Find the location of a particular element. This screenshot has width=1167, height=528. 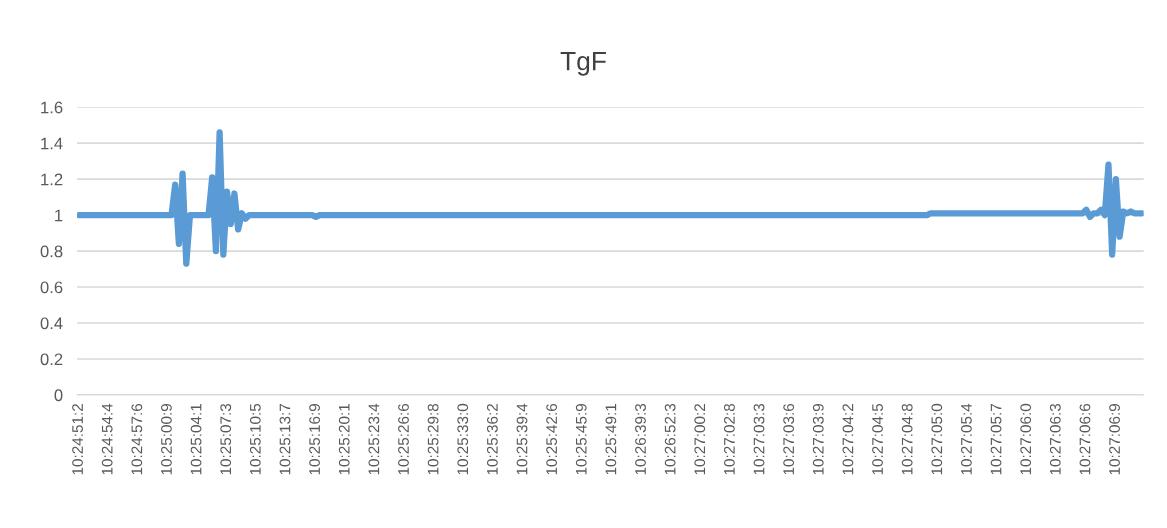

x-tick-label: 10:26:52:3 is located at coordinates (670, 439).